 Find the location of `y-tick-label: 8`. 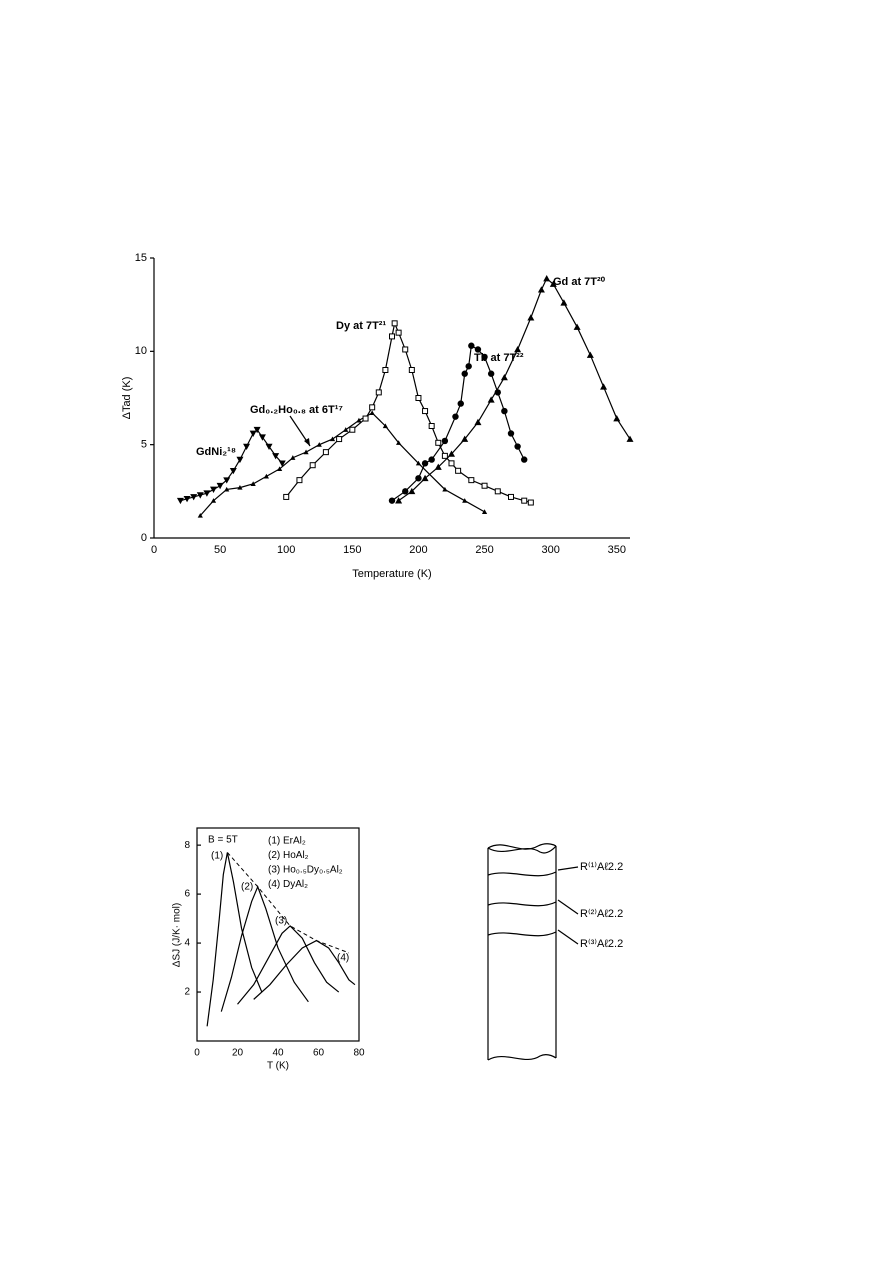

y-tick-label: 8 is located at coordinates (187, 845).